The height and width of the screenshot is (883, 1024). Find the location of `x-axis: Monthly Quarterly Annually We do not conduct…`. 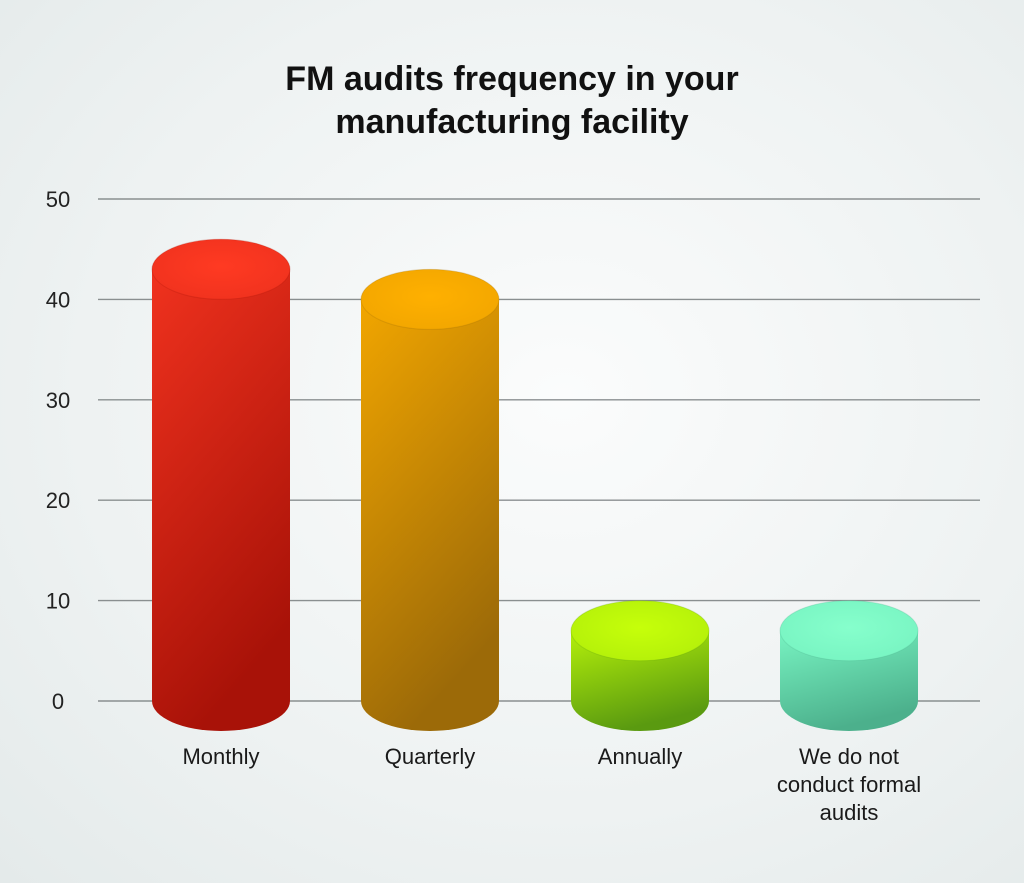

x-axis: Monthly Quarterly Annually We do not conduct… is located at coordinates (551, 784).